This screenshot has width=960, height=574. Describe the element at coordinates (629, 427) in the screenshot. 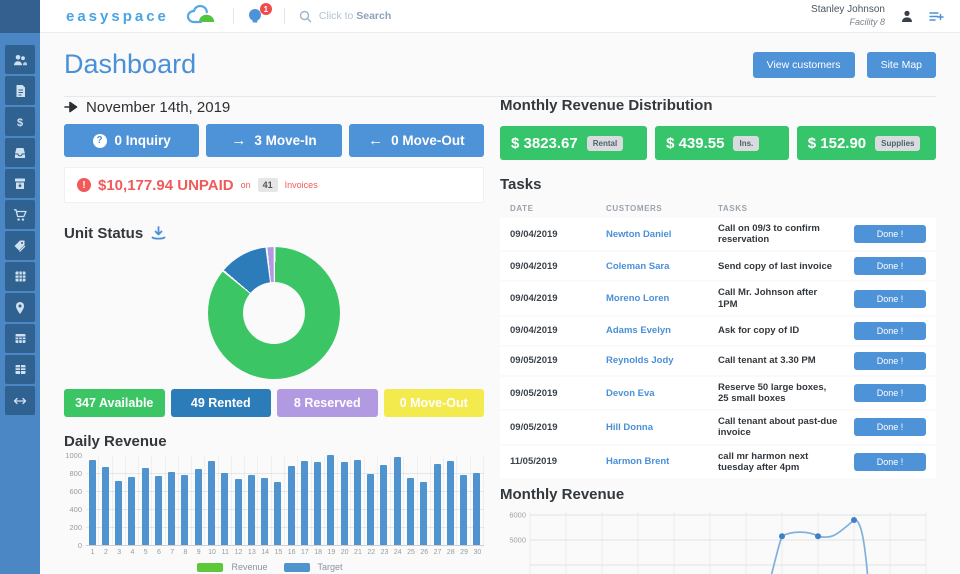

I see `task-customer-link: Hill Donna` at that location.